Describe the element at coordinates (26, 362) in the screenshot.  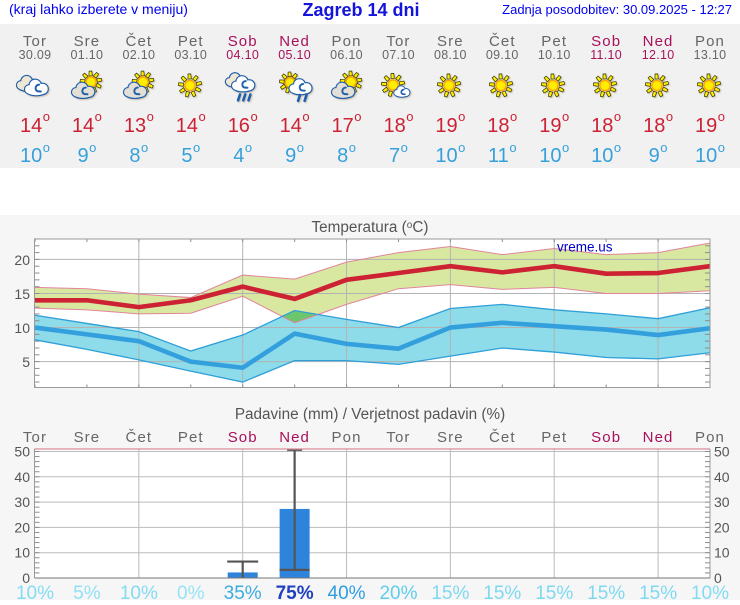
I see `svg-text: 5` at that location.